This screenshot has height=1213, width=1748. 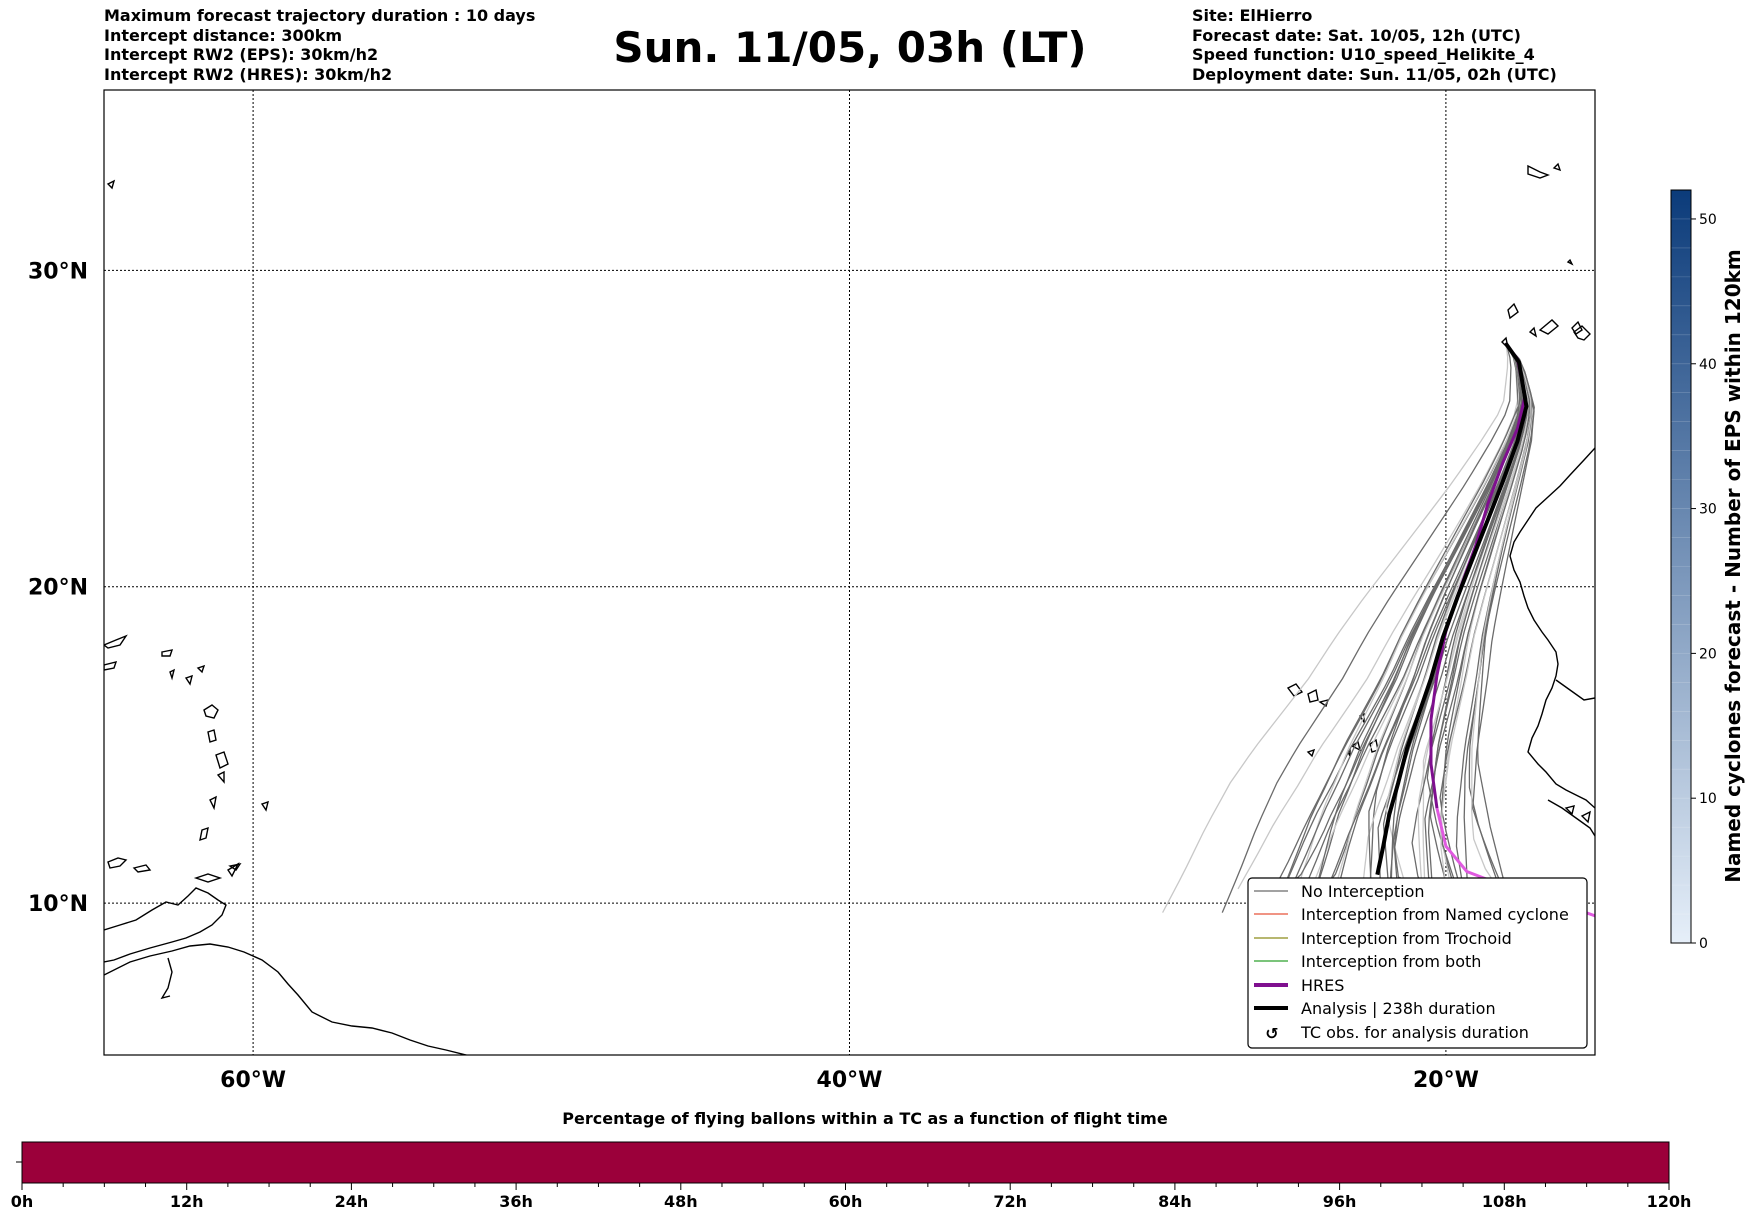 What do you see at coordinates (1533, 332) in the screenshot?
I see `canary-gran-canaria` at bounding box center [1533, 332].